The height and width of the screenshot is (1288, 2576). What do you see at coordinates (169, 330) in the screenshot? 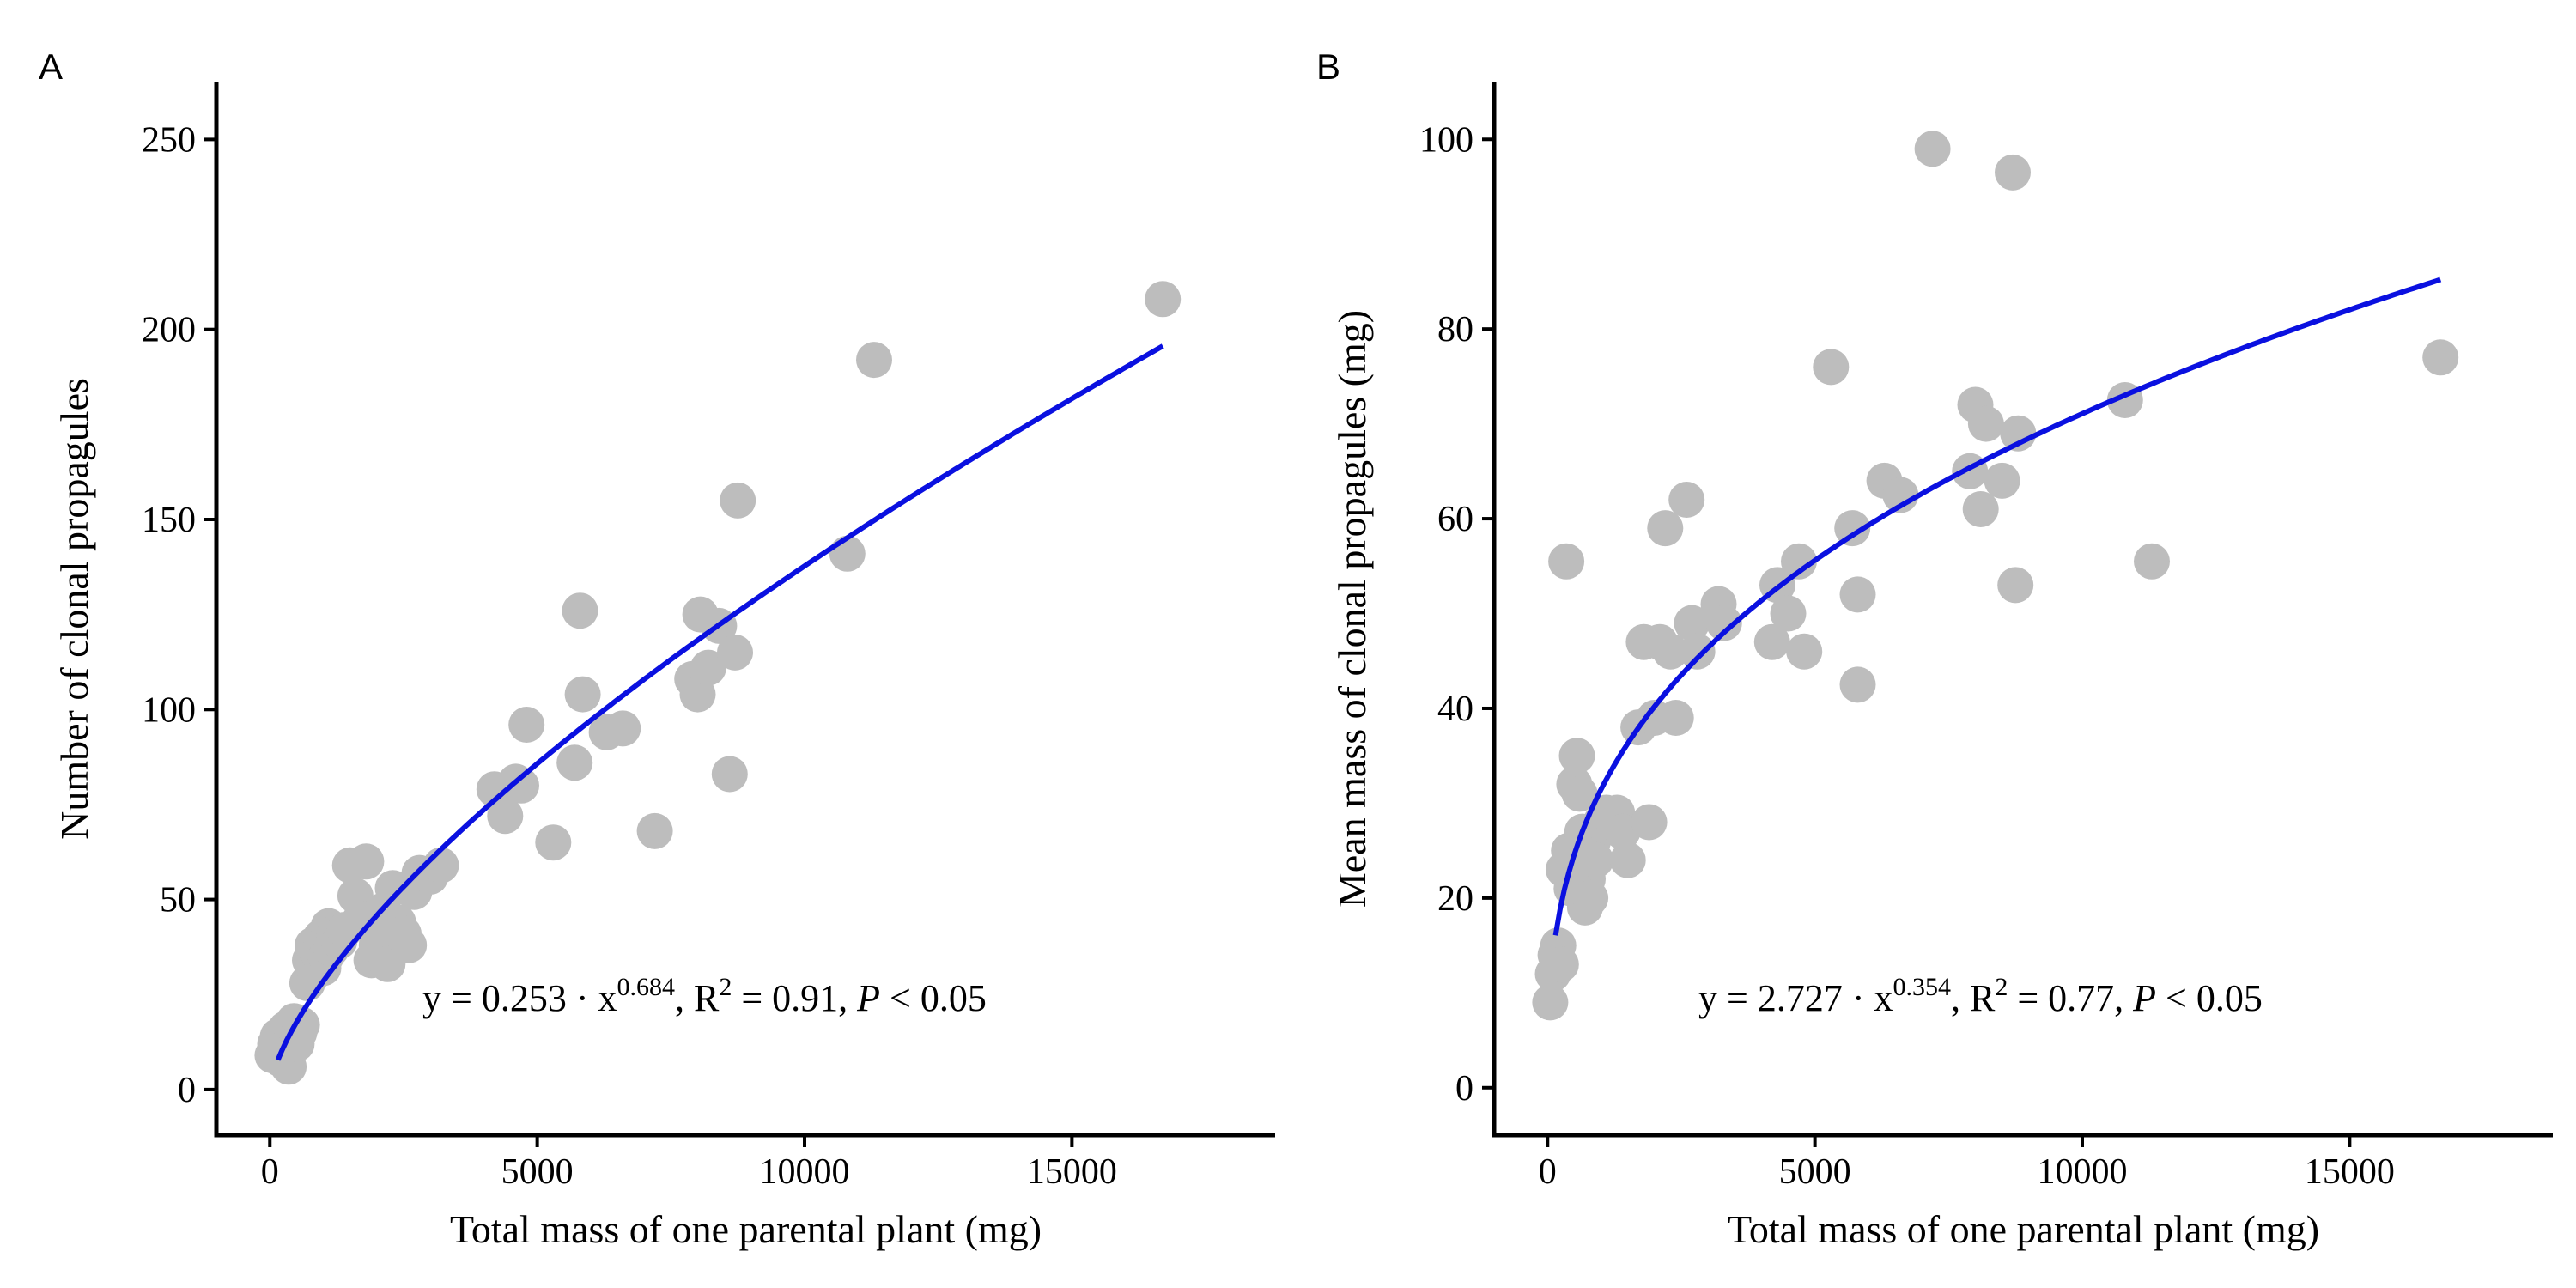
I see `y-tick-label: 200` at bounding box center [169, 330].